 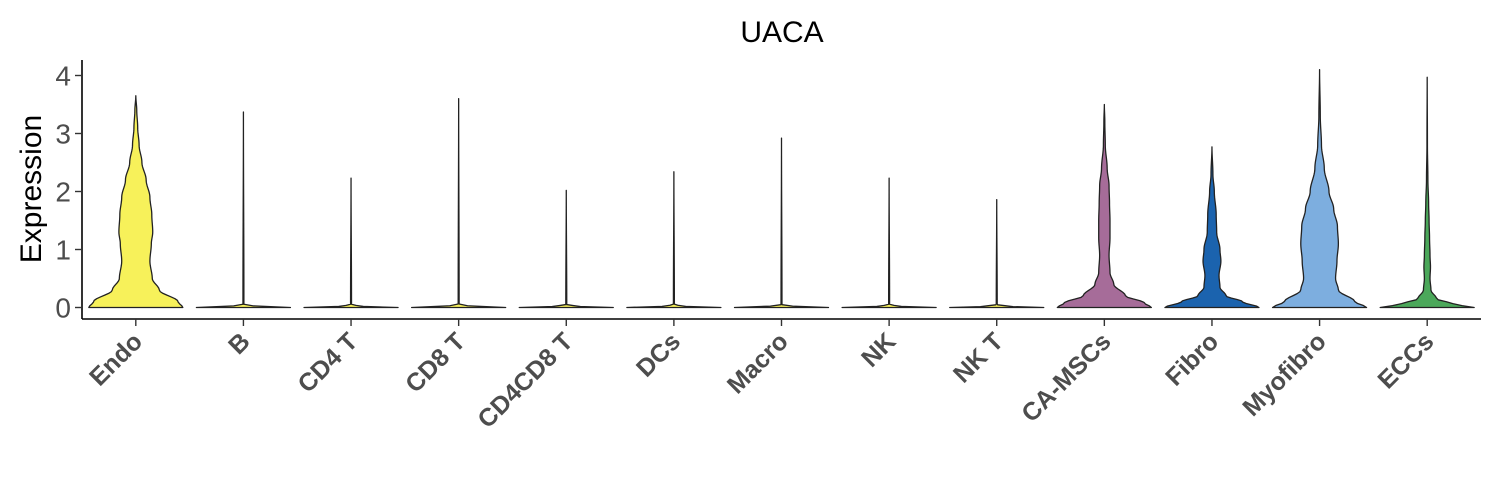 I want to click on violin-nk, so click(x=889, y=243).